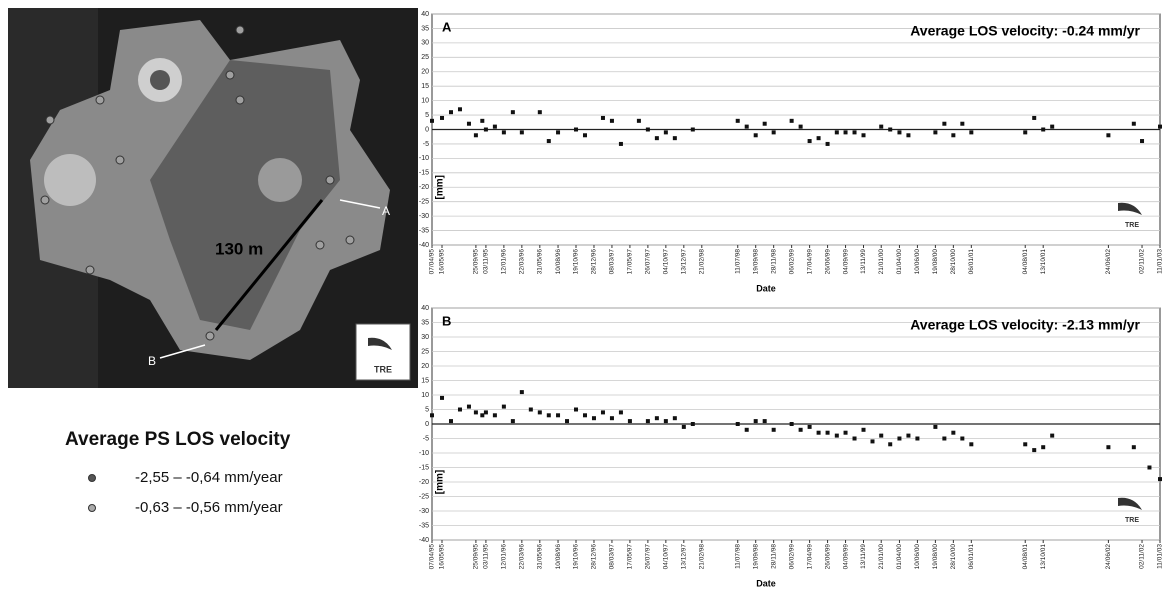  Describe the element at coordinates (827, 262) in the screenshot. I see `x-tick-label: 26/06/99` at that location.